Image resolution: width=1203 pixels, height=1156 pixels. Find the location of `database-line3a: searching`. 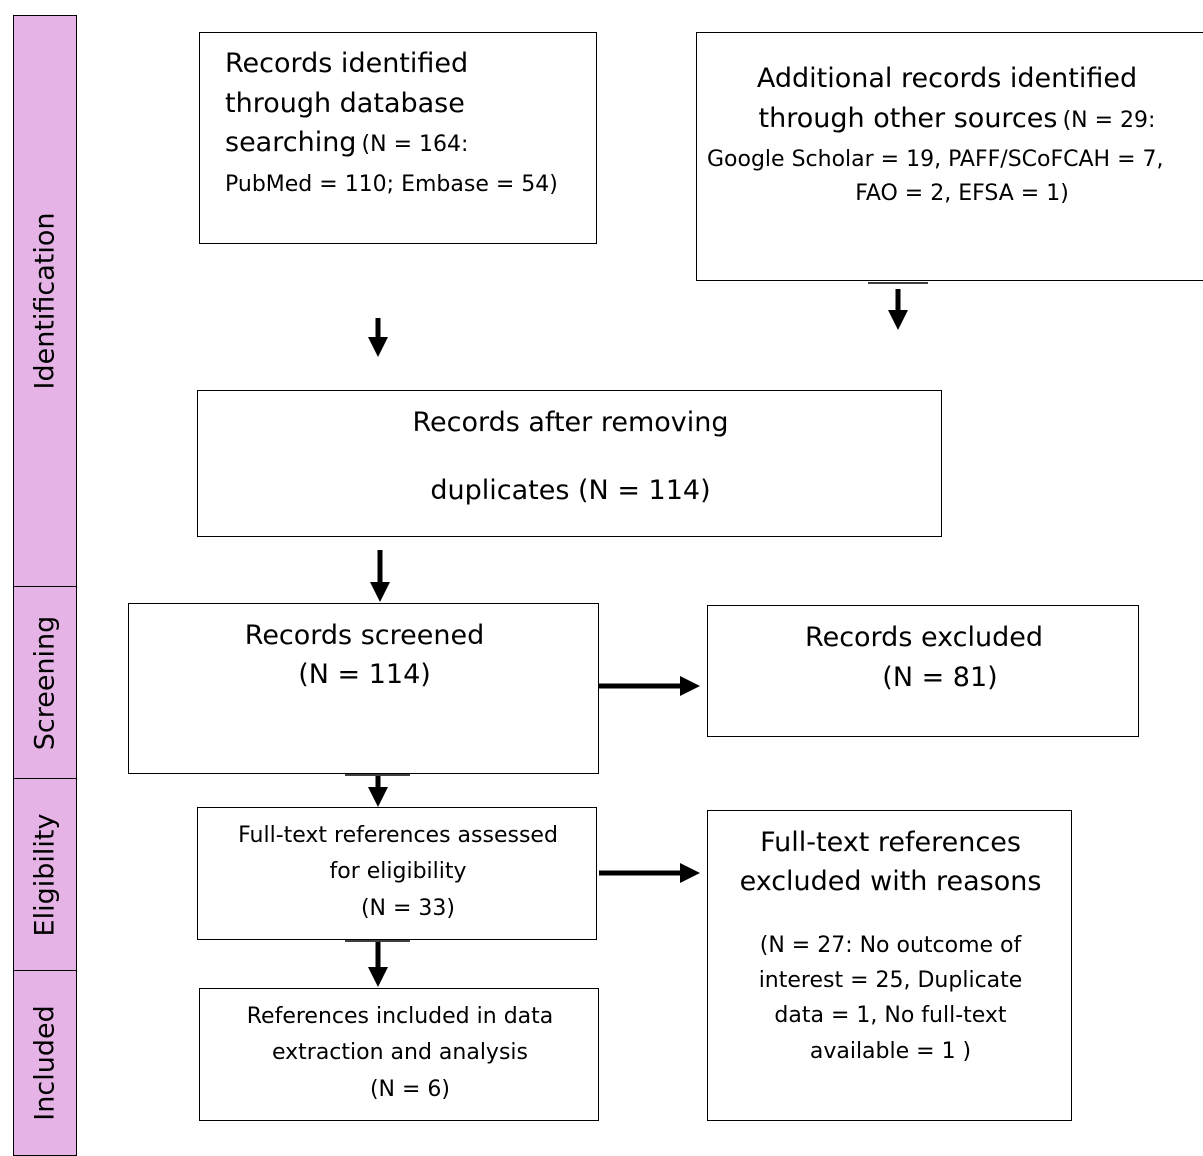

database-line3a: searching is located at coordinates (291, 142).